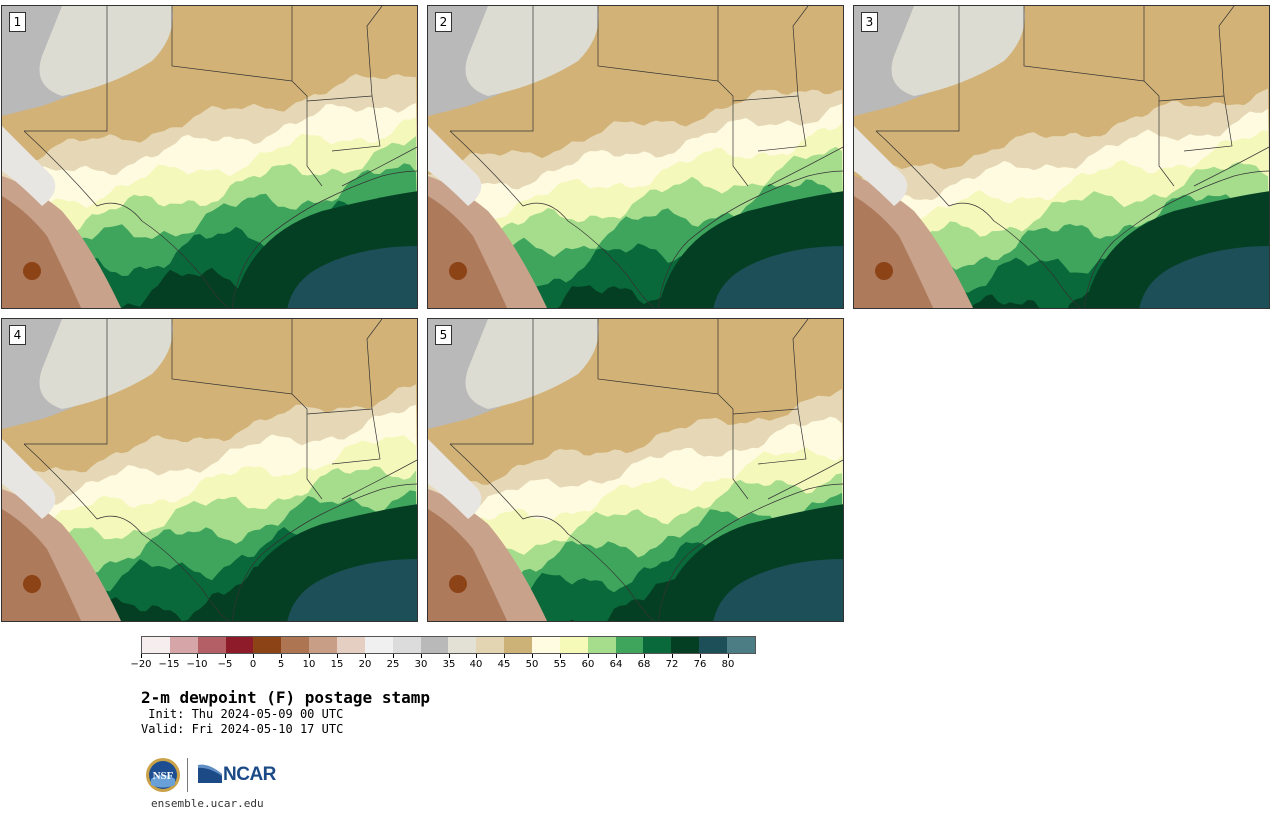  I want to click on colorbar-tick-label: 25, so click(393, 664).